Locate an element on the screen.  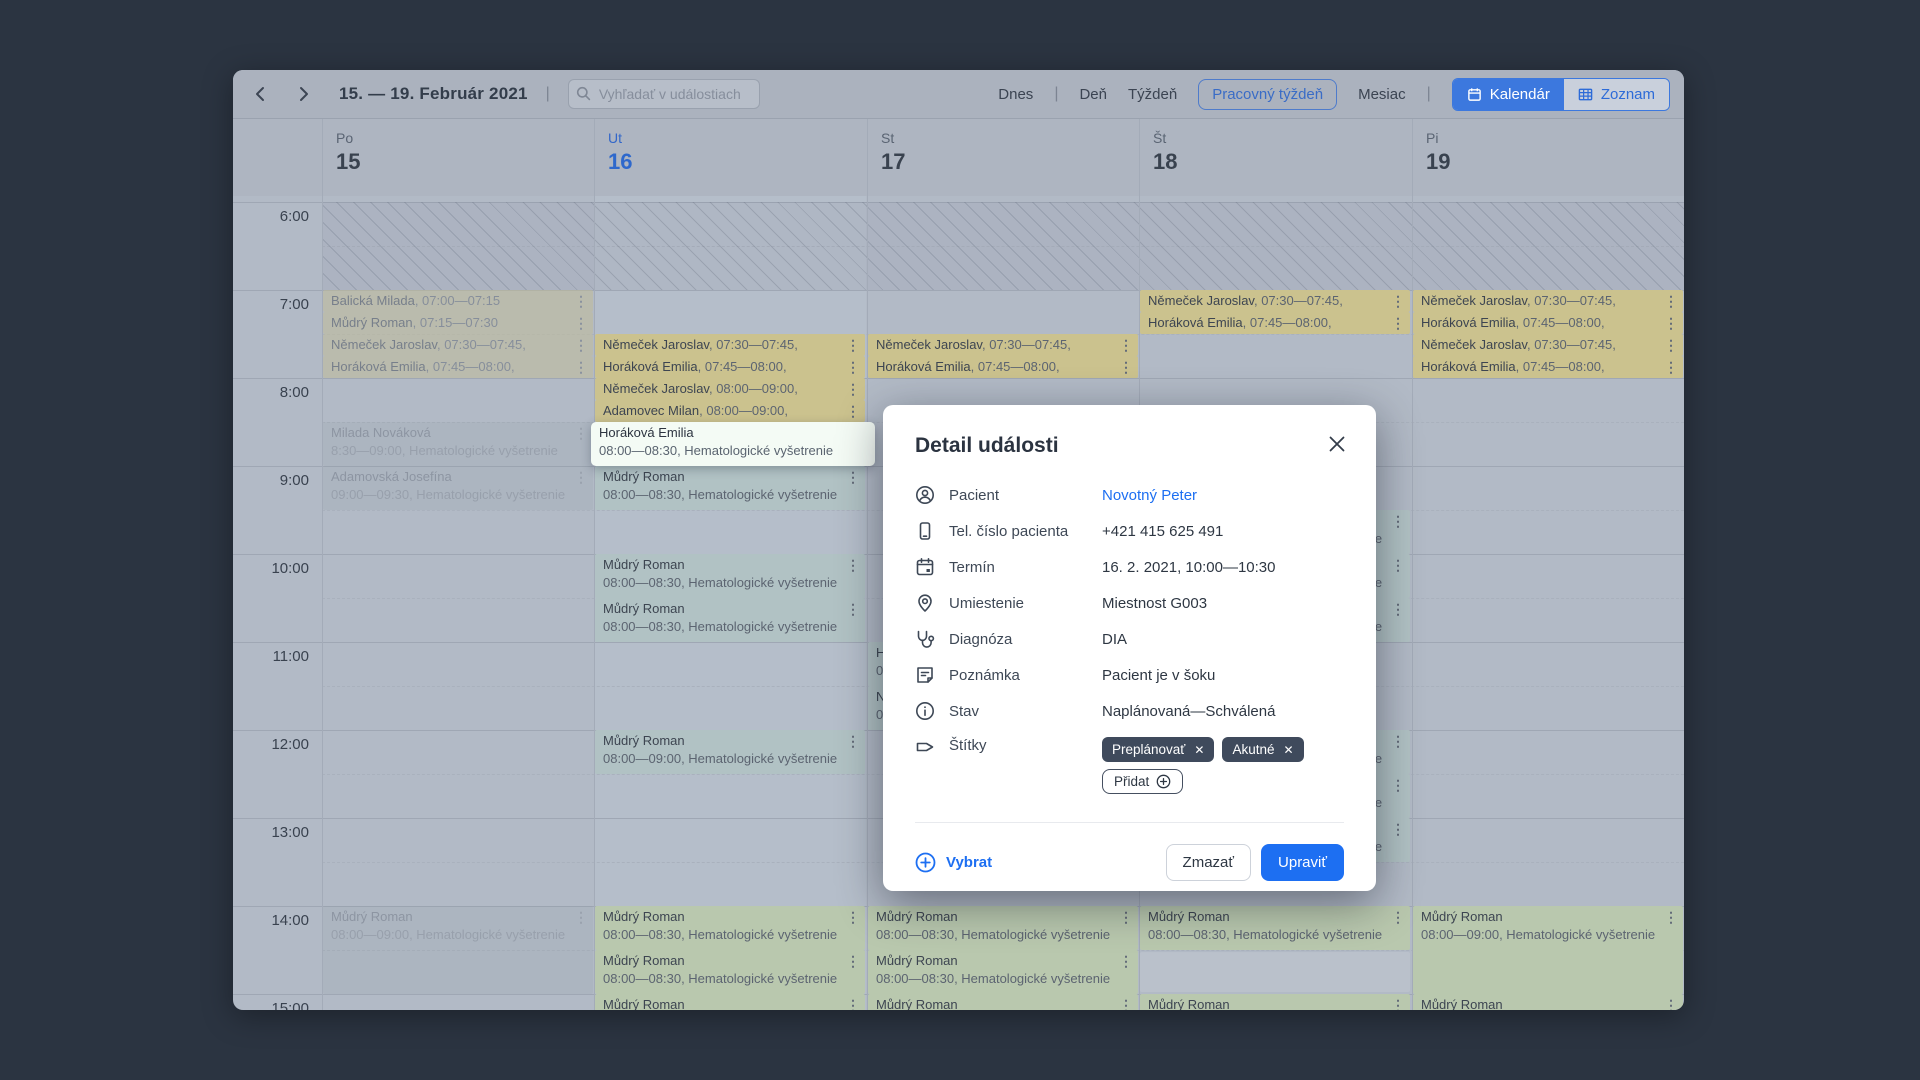
select-button: Vybrat is located at coordinates (953, 862).